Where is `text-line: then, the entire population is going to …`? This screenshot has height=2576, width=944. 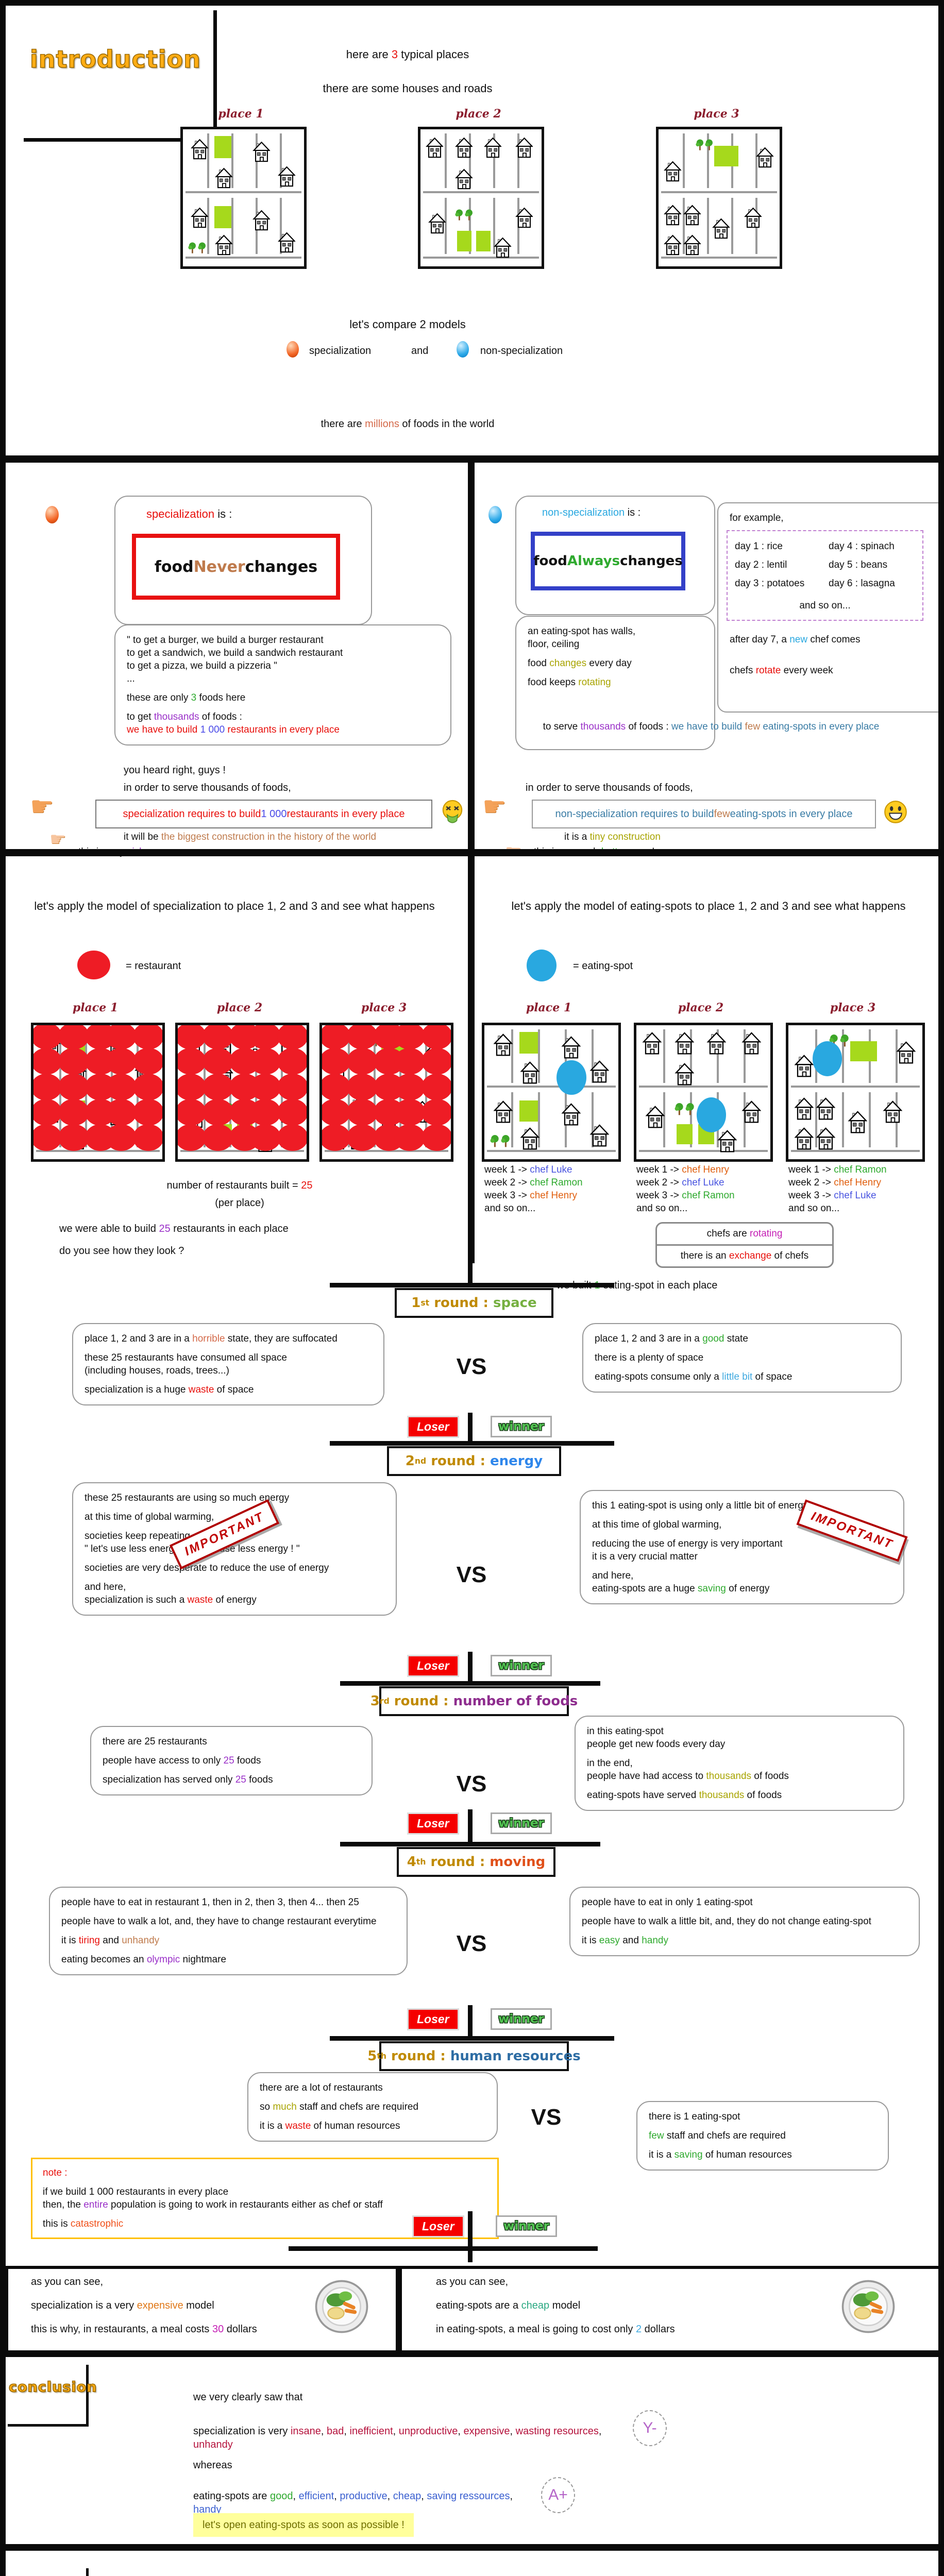
text-line: then, the entire population is going to … is located at coordinates (213, 2204).